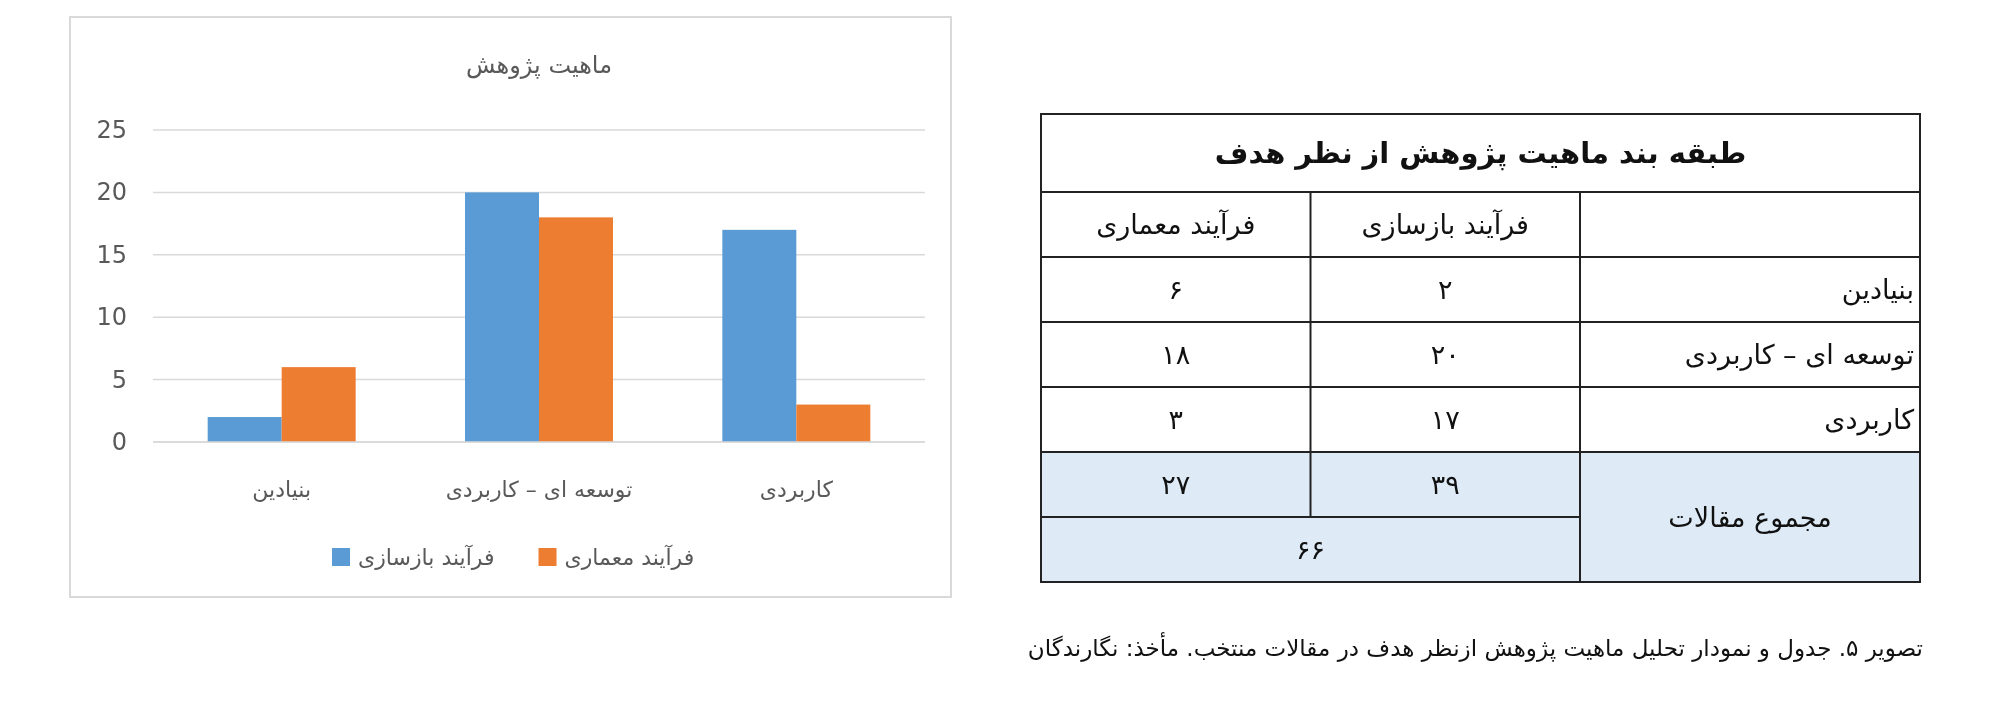  Describe the element at coordinates (1176, 225) in the screenshot. I see `category-label: فرآیند معماری` at that location.